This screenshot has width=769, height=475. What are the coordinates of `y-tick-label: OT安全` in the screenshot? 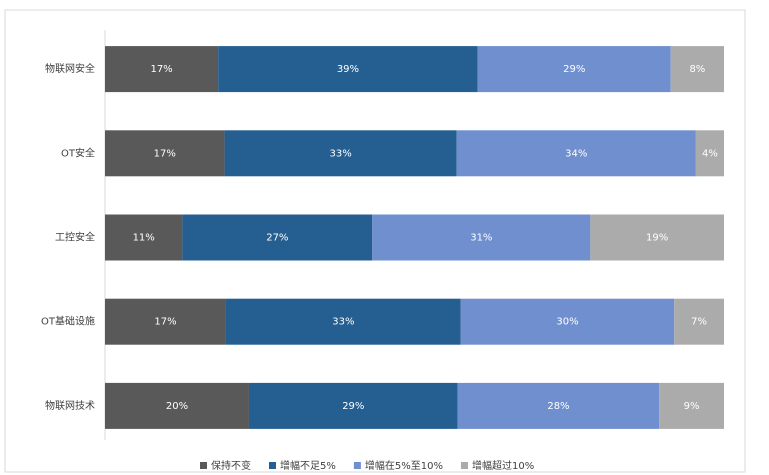 It's located at (78, 152).